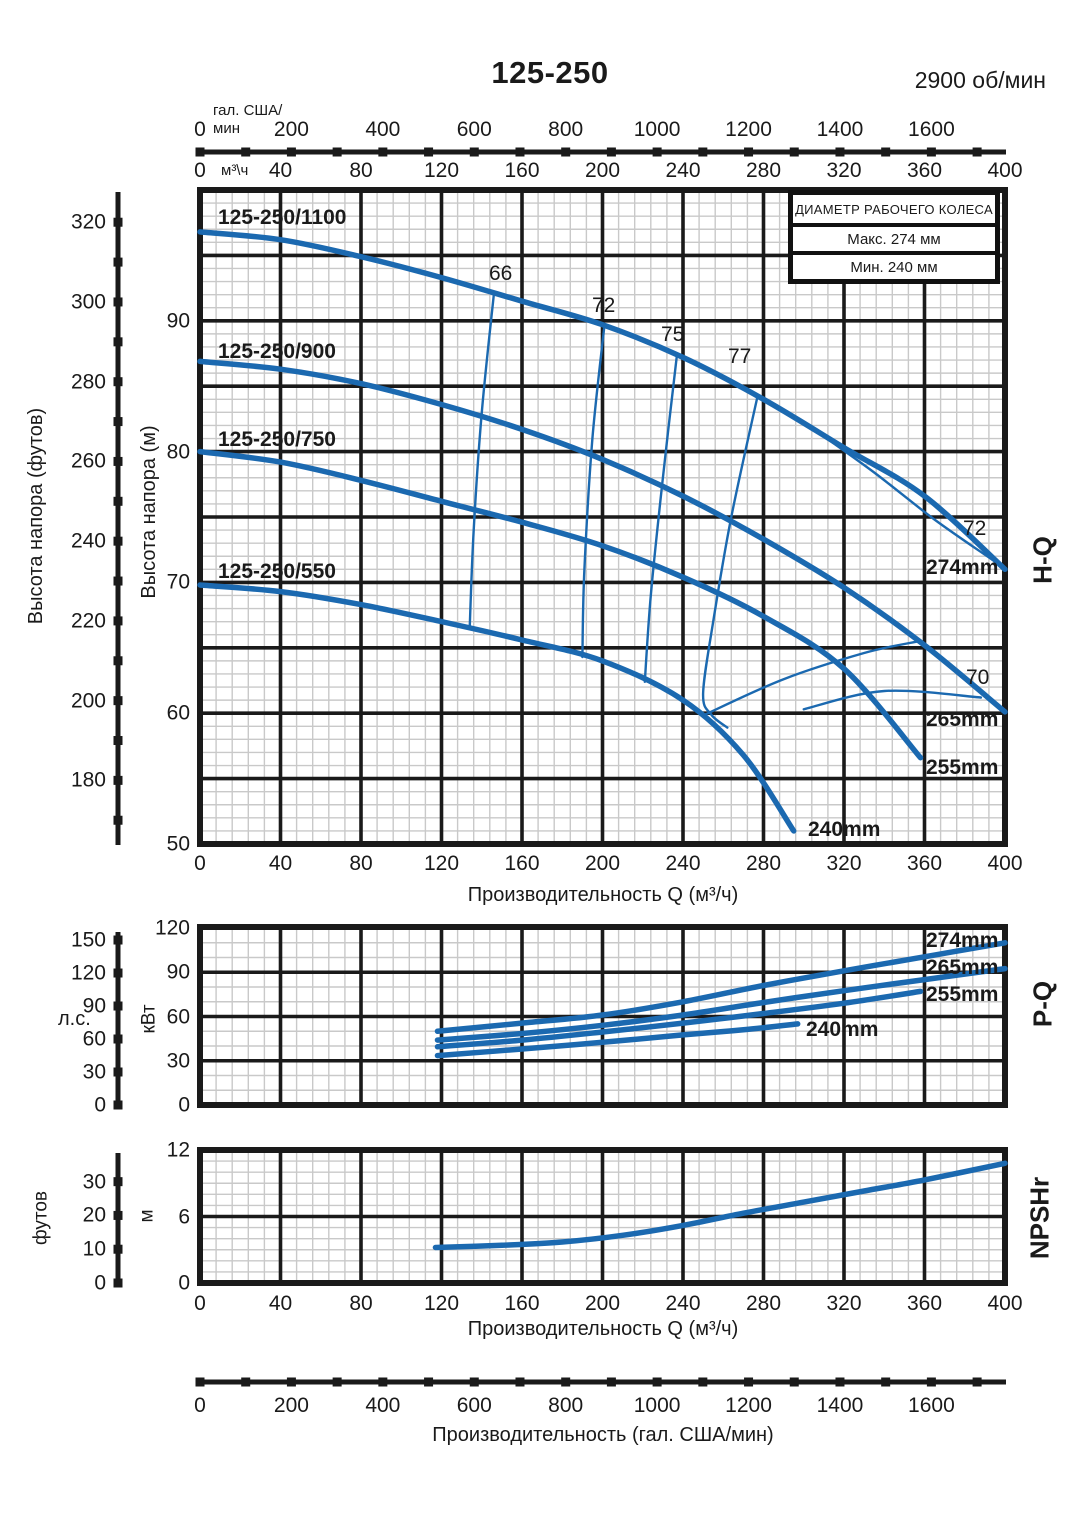 This screenshot has width=1088, height=1538. What do you see at coordinates (178, 972) in the screenshot?
I see `kw-tick-label: 90` at bounding box center [178, 972].